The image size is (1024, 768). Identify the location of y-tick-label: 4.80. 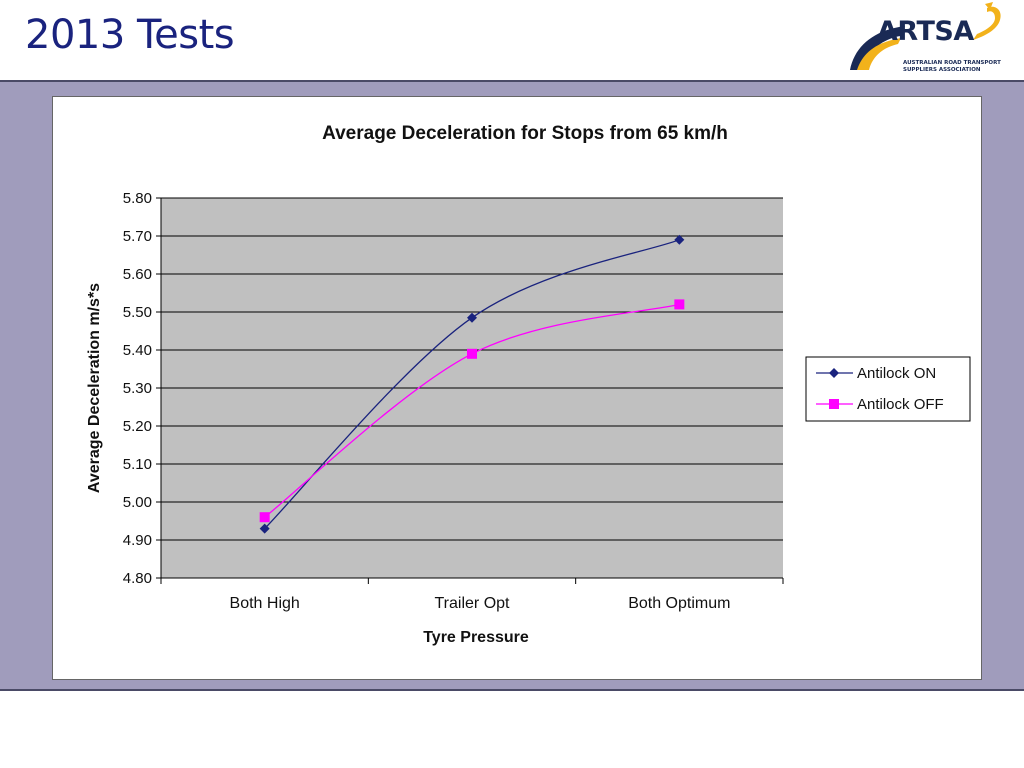
(137, 578).